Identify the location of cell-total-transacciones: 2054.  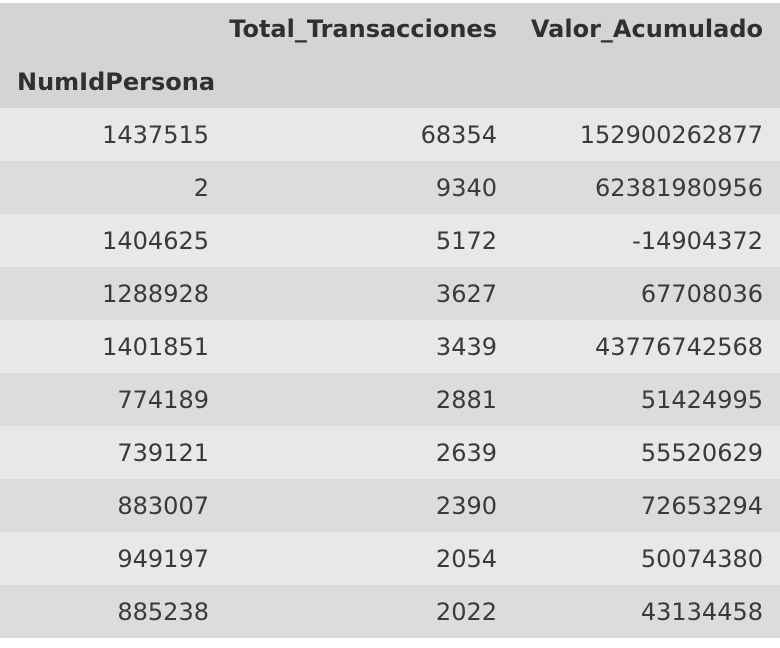
(370, 558).